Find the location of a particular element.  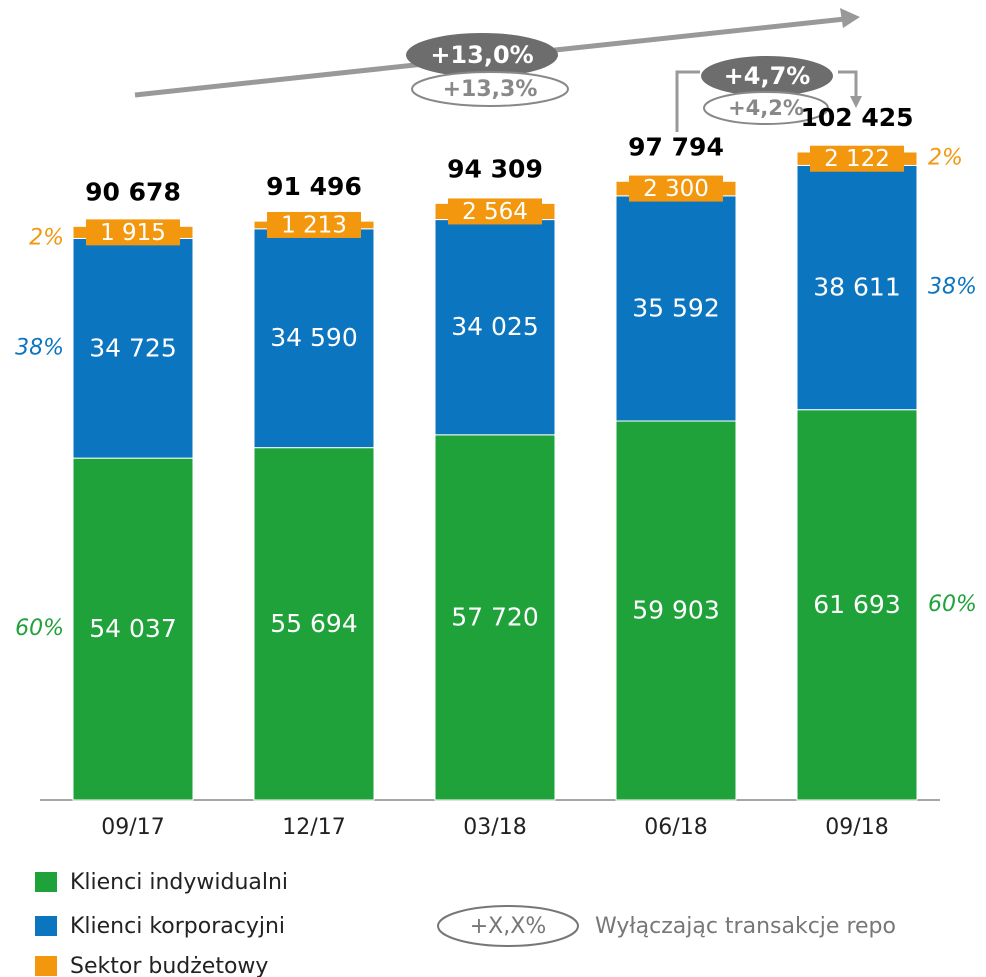

share-label-right: 60% is located at coordinates (952, 604).